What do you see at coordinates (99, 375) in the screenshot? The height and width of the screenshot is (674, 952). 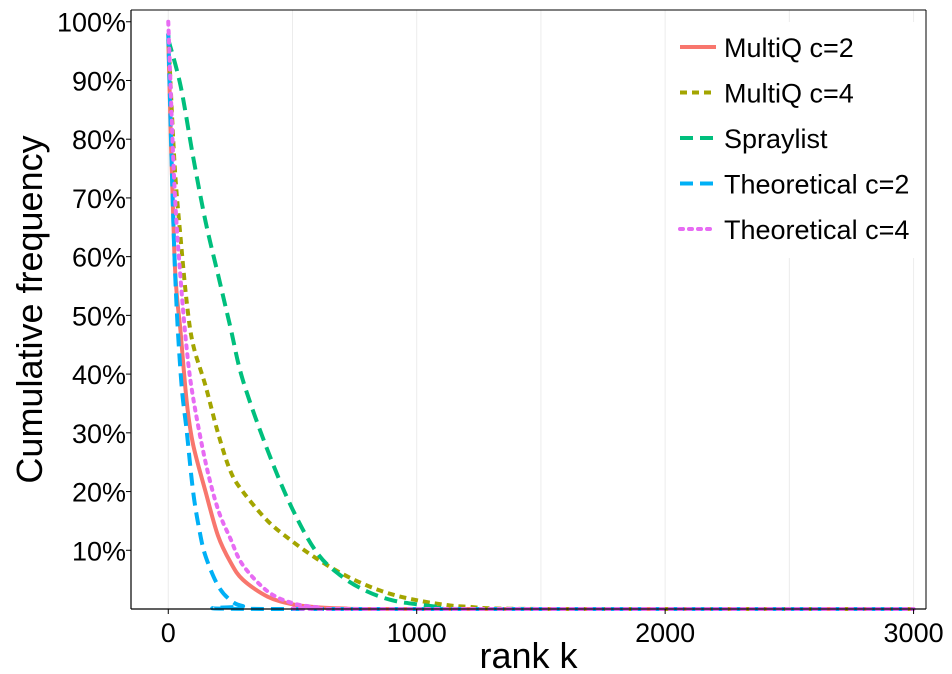 I see `y-tick-label: 40%` at bounding box center [99, 375].